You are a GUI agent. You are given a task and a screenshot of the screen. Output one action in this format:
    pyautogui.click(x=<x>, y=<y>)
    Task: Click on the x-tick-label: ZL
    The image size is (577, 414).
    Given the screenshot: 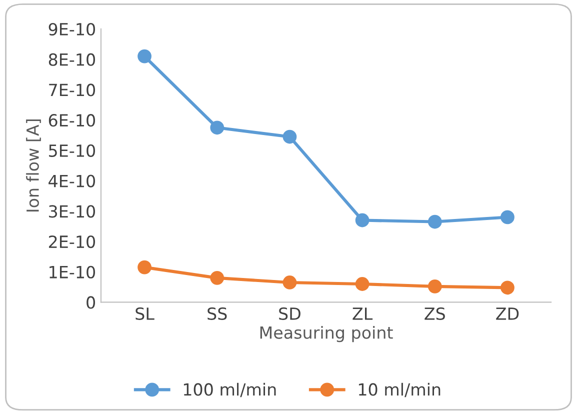 What is the action you would take?
    pyautogui.click(x=362, y=314)
    